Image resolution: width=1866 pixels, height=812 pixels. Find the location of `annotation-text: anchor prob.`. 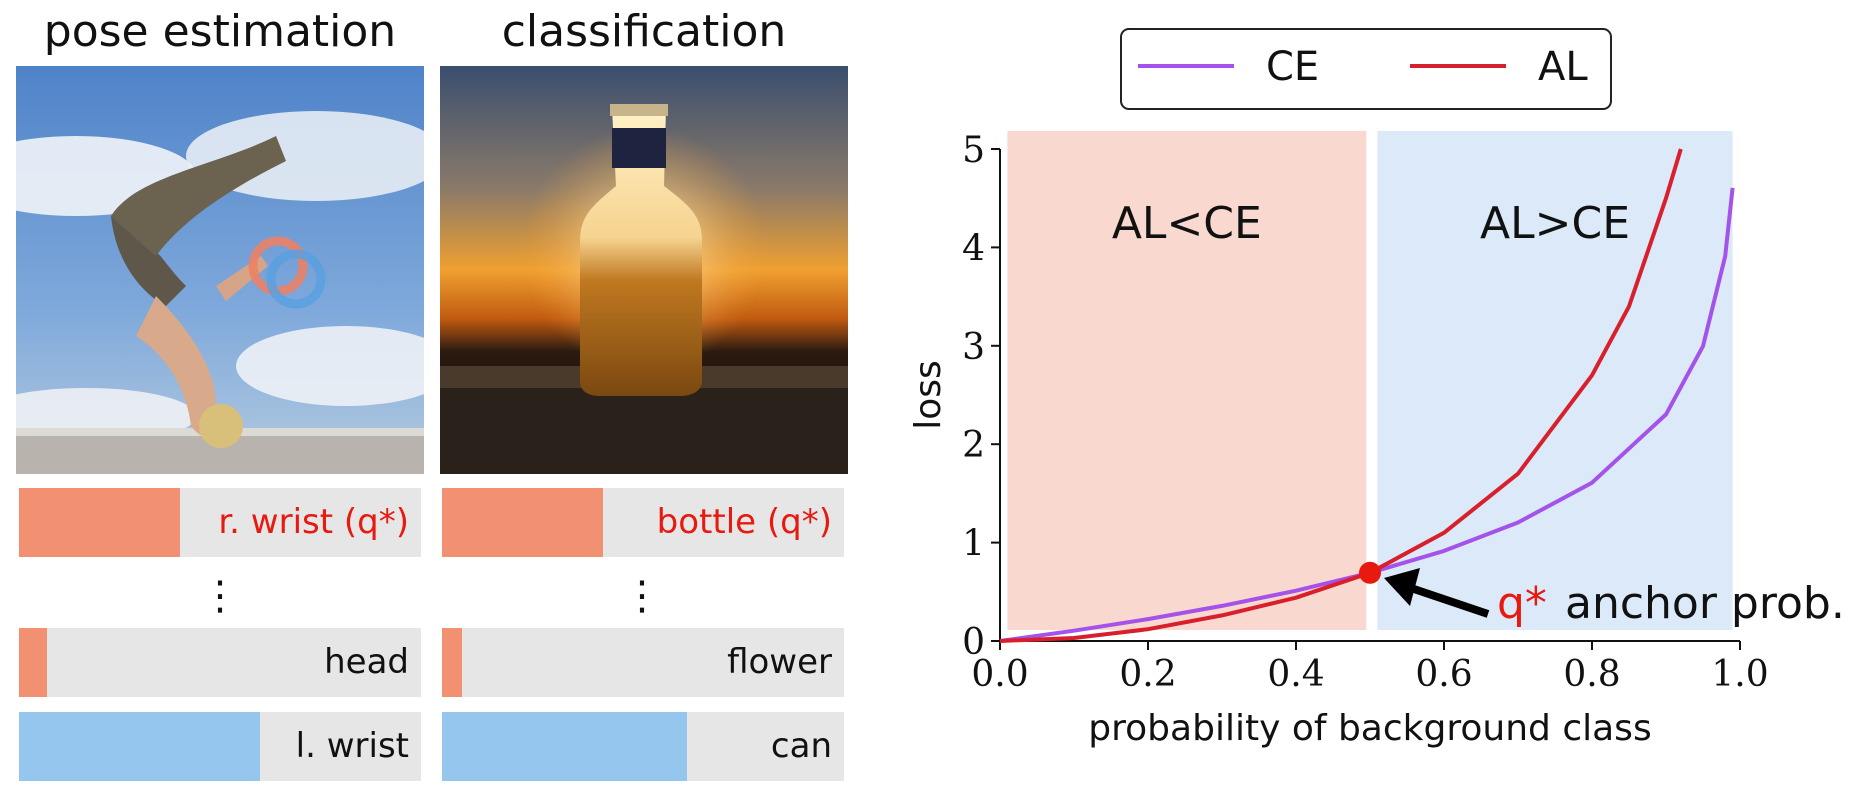

annotation-text: anchor prob. is located at coordinates (1705, 603).